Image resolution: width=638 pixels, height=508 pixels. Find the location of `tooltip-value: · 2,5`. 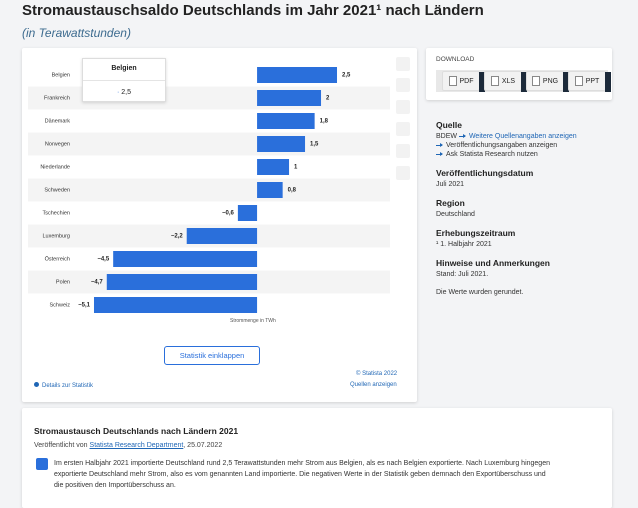

tooltip-value: · 2,5 is located at coordinates (124, 88).